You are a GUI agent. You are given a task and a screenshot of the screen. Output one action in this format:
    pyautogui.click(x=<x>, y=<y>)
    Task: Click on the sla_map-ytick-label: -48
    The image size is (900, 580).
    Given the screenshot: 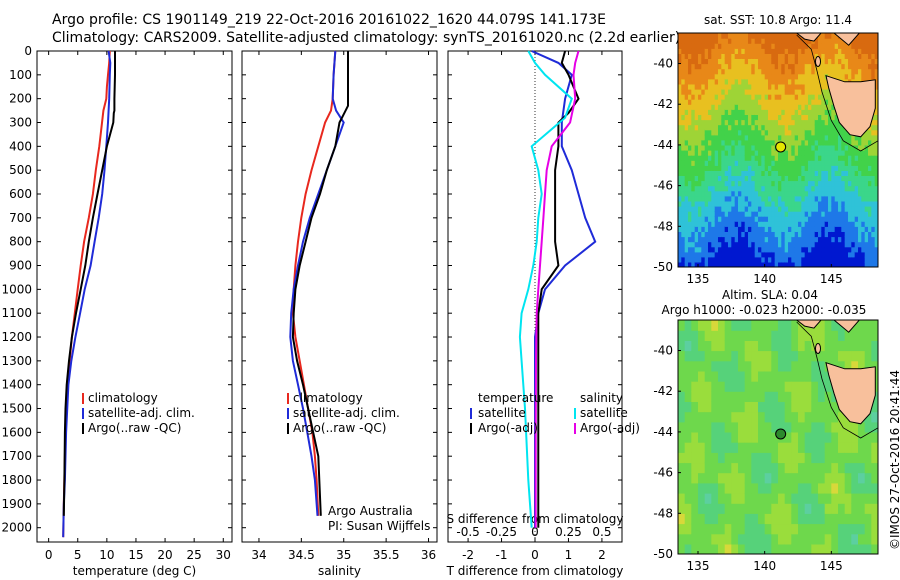 What is the action you would take?
    pyautogui.click(x=663, y=513)
    